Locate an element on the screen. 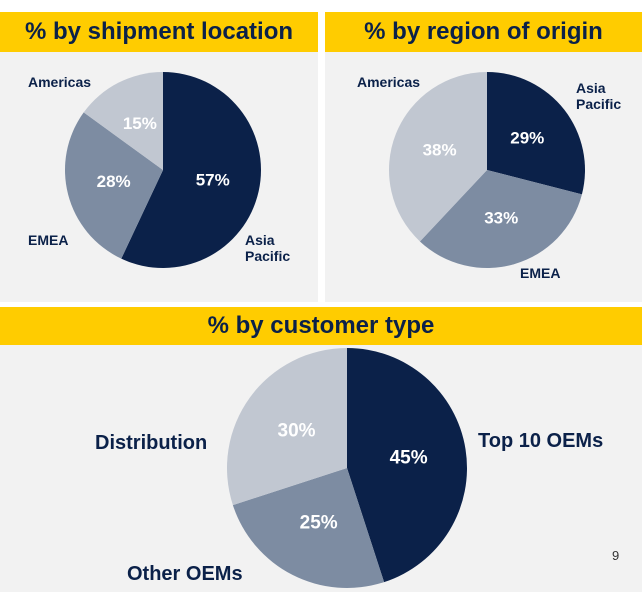 This screenshot has height=592, width=642. value-label: 30% is located at coordinates (297, 430).